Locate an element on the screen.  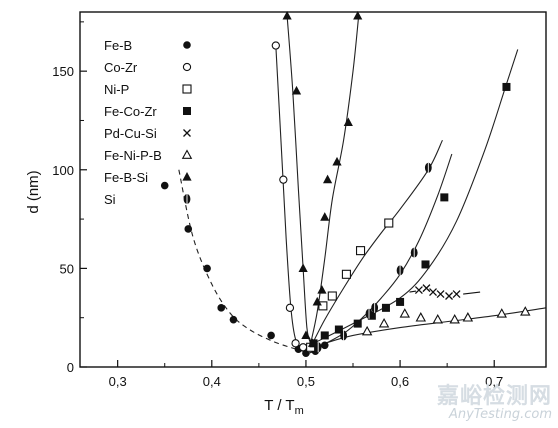
legend-label-si: Si is located at coordinates (110, 199).